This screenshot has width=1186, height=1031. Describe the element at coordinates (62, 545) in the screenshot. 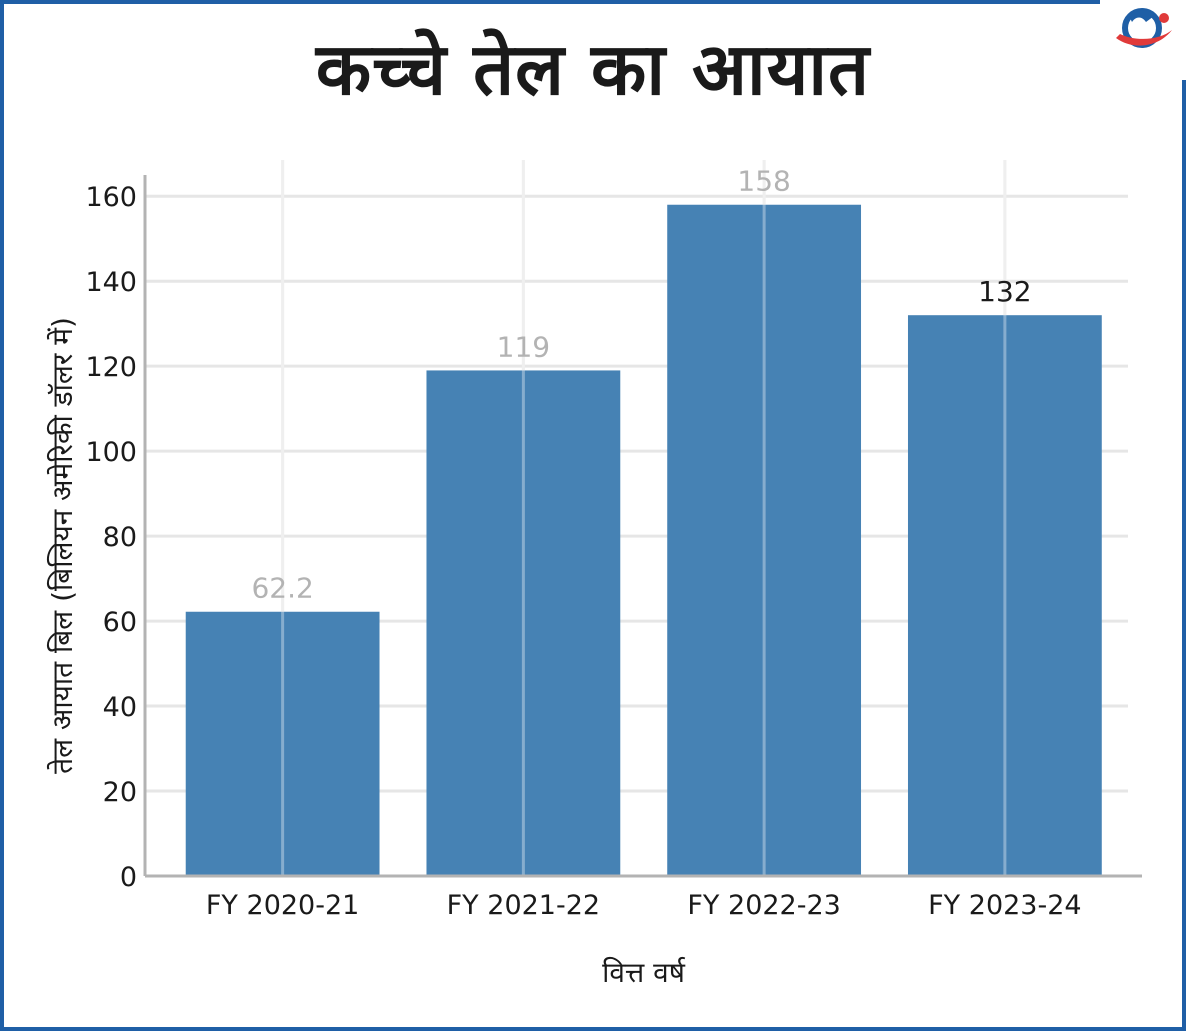

I see `y-axis-title: तेल आयात बिल (बिलियन अमेरिकी डॉलर में)` at that location.